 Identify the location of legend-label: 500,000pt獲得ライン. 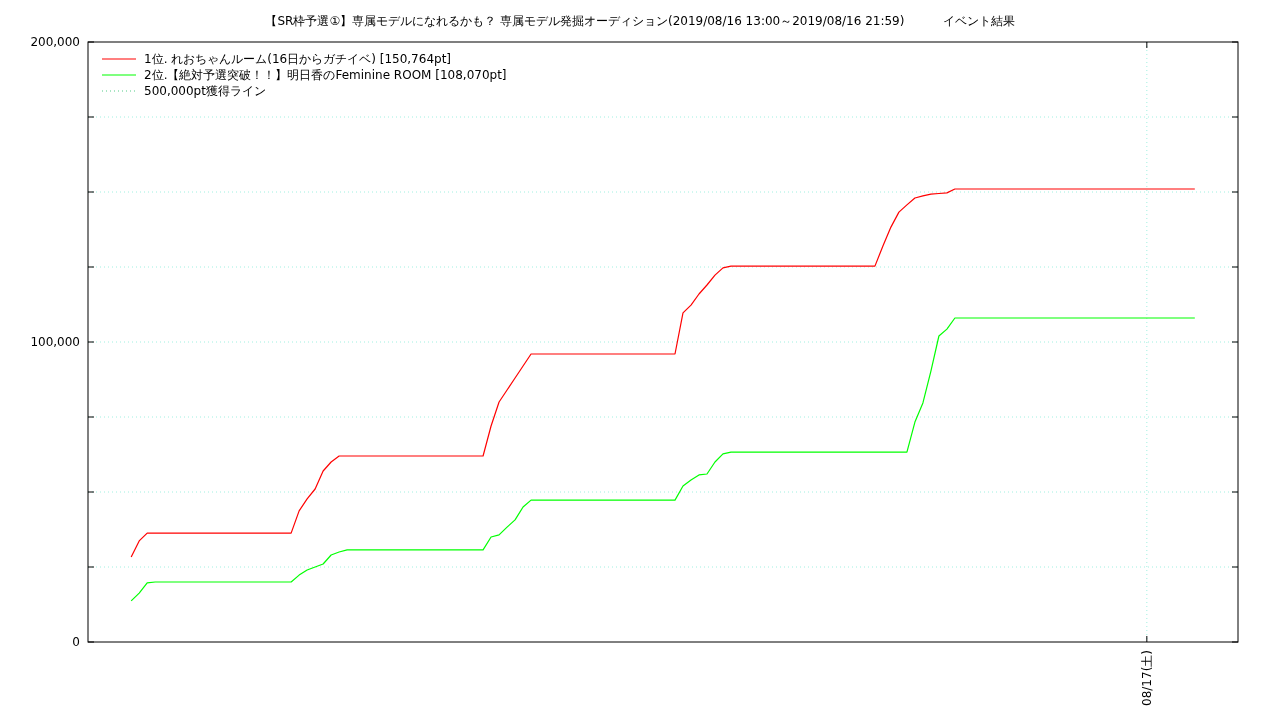
(205, 91).